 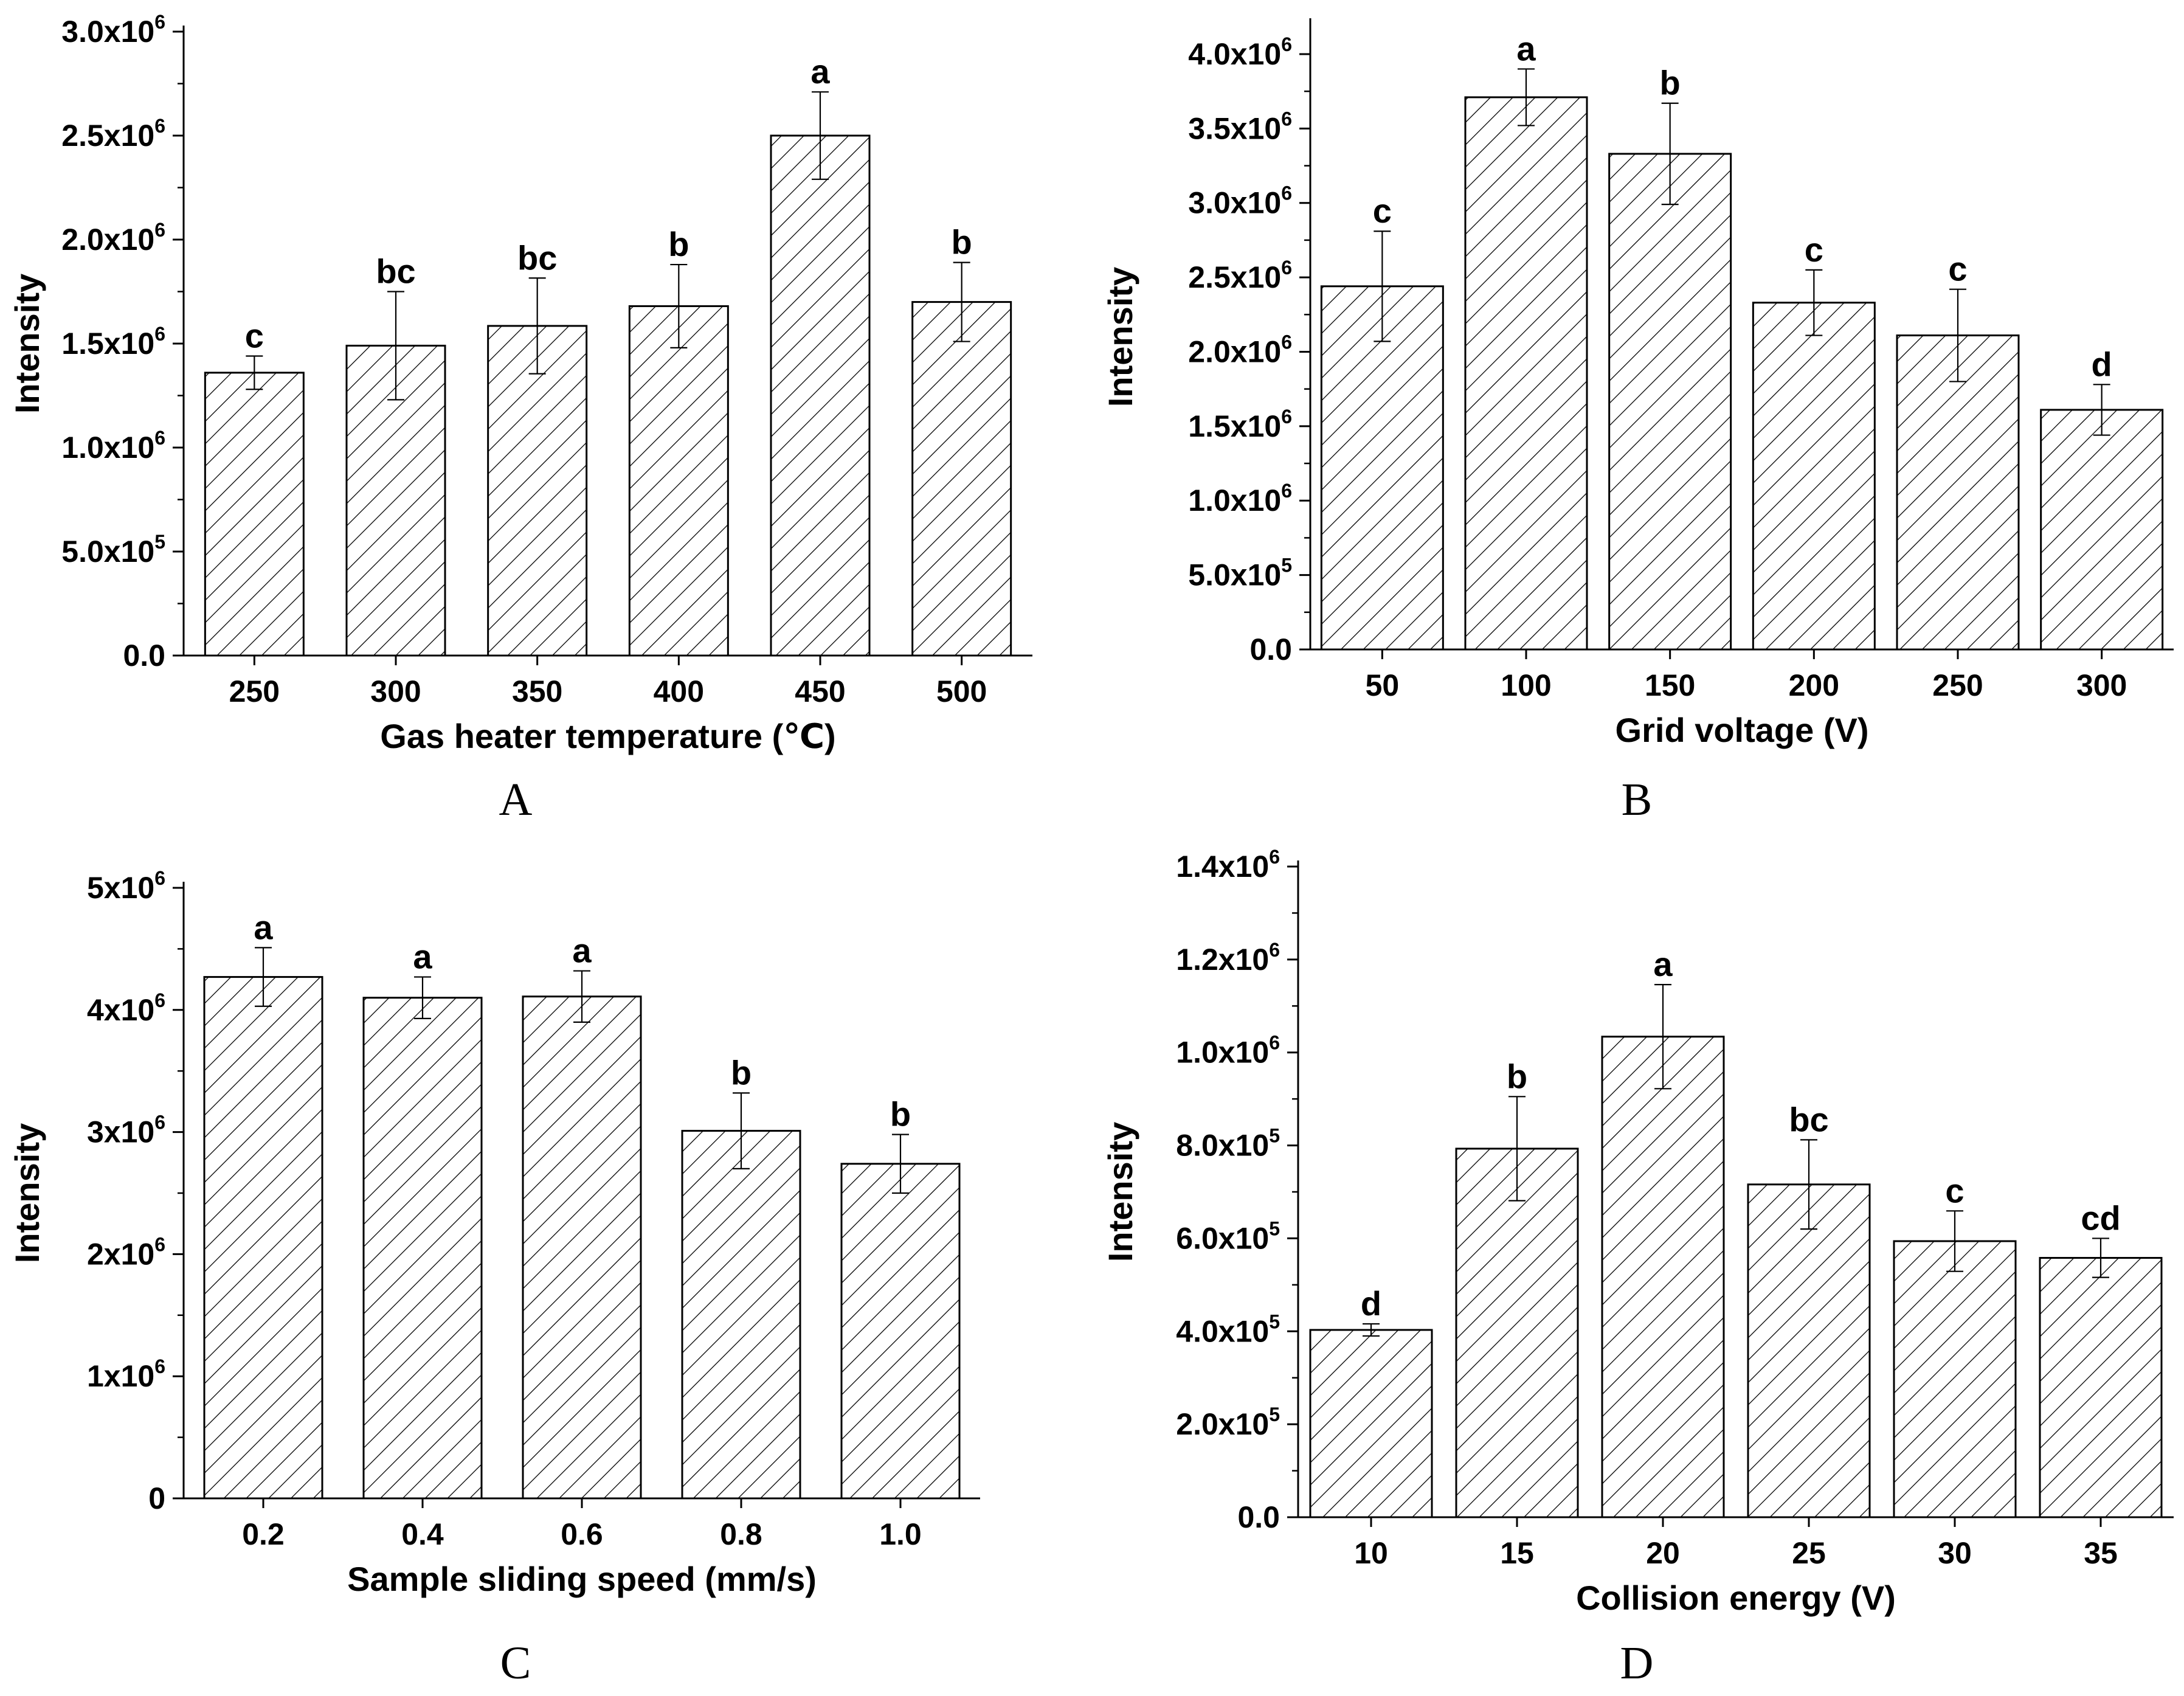 What do you see at coordinates (1228, 1329) in the screenshot?
I see `y-tick-label: 4.0x10⁵` at bounding box center [1228, 1329].